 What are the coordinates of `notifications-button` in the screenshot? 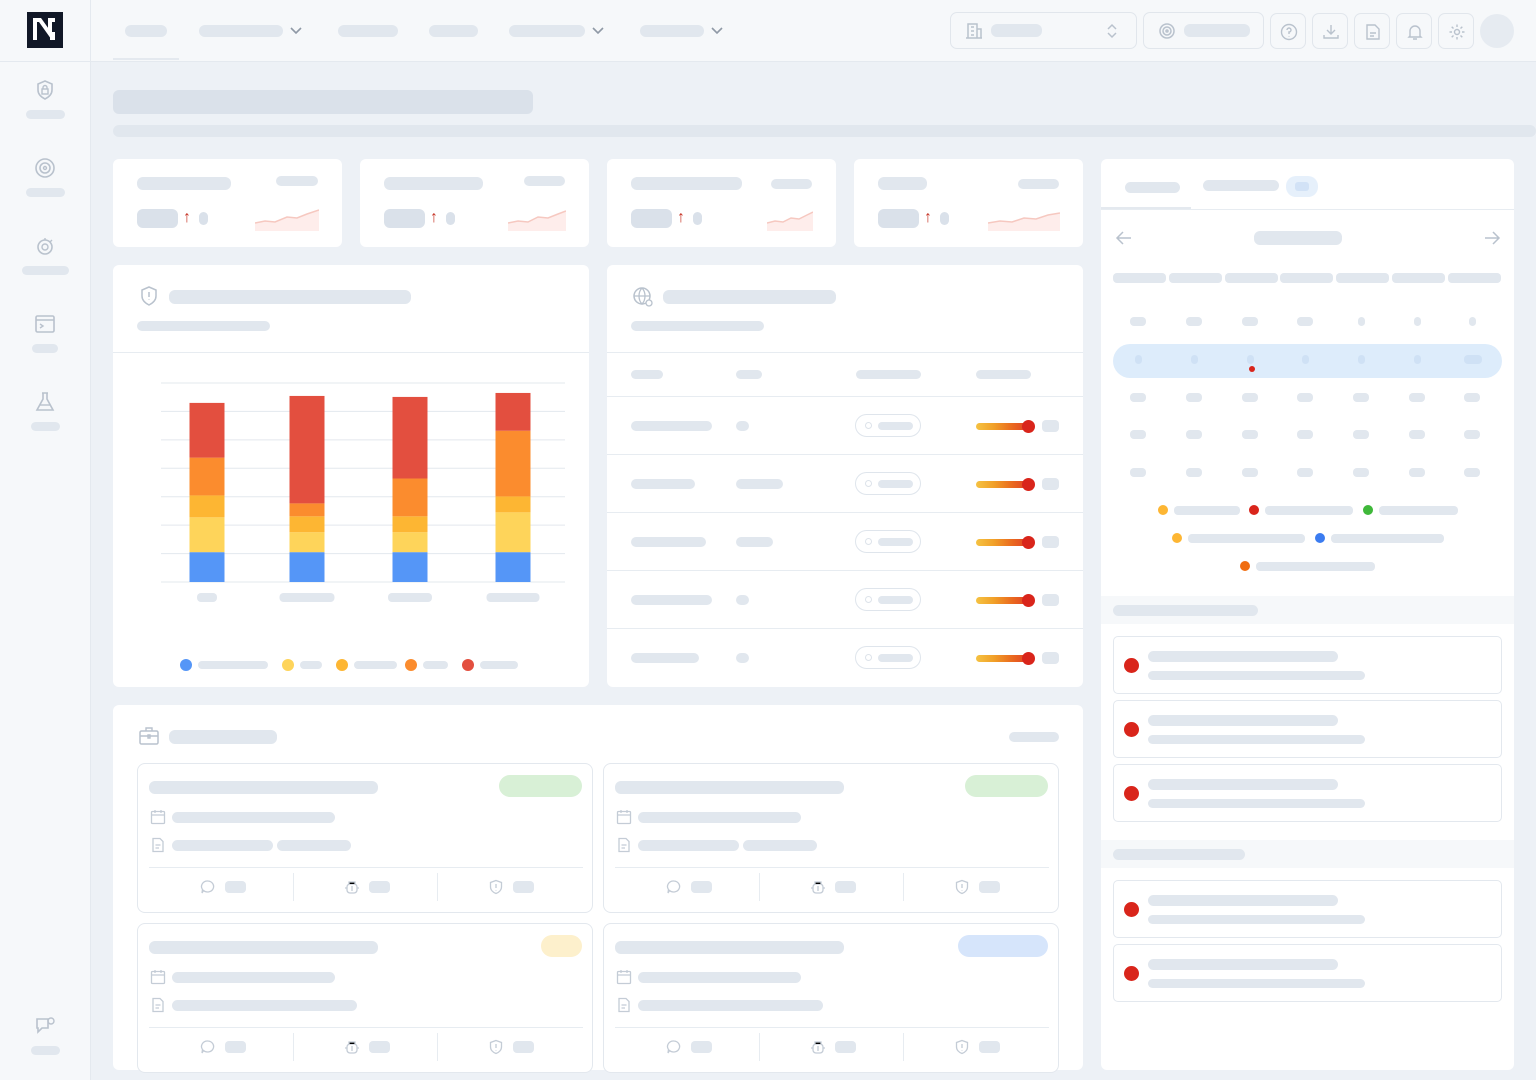 It's located at (1414, 31).